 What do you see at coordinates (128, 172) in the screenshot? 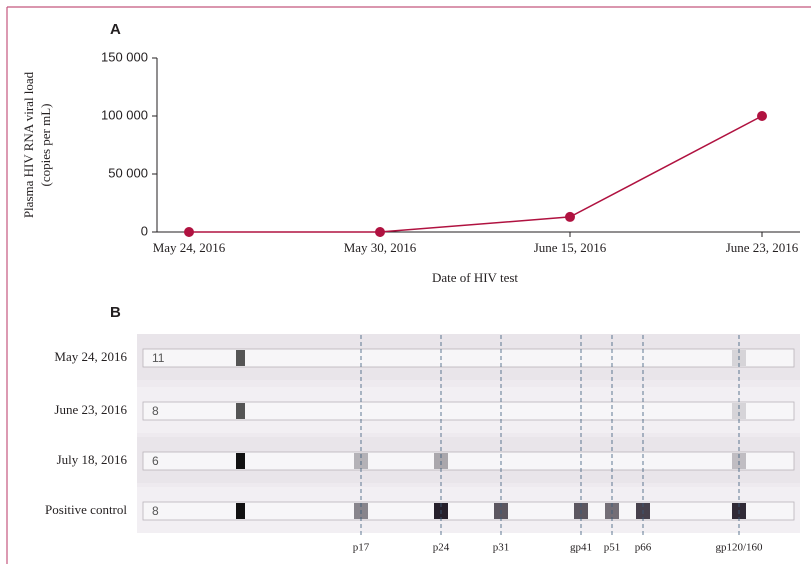
I see `y-tick-label: 50 000` at bounding box center [128, 172].